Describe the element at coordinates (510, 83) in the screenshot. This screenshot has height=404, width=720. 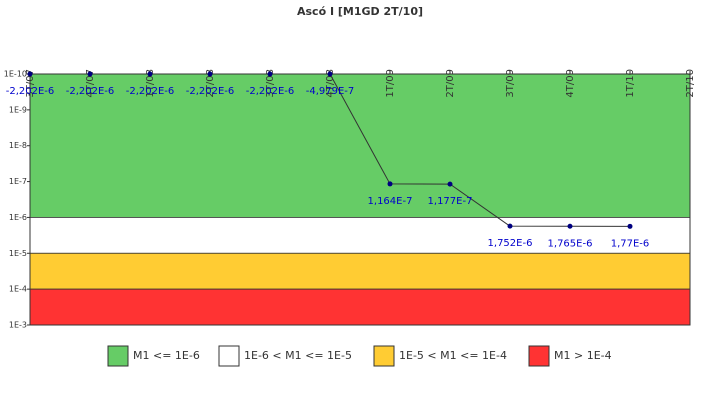
I see `x-tick-label: 3T/09` at that location.